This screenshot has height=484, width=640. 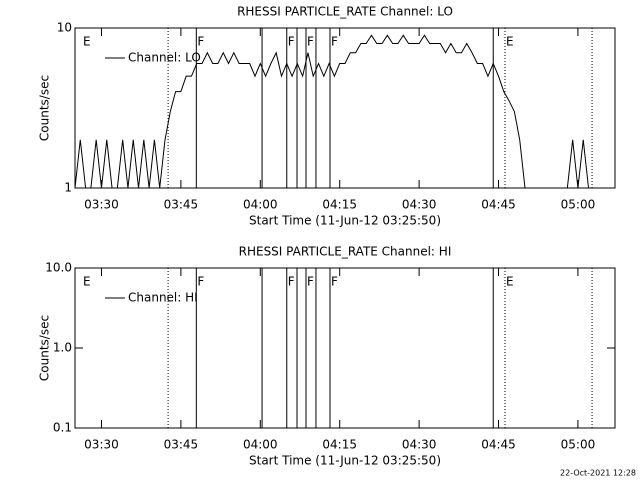 What do you see at coordinates (345, 12) in the screenshot?
I see `chart-title: RHESSI PARTICLE_RATE Channel: LO` at bounding box center [345, 12].